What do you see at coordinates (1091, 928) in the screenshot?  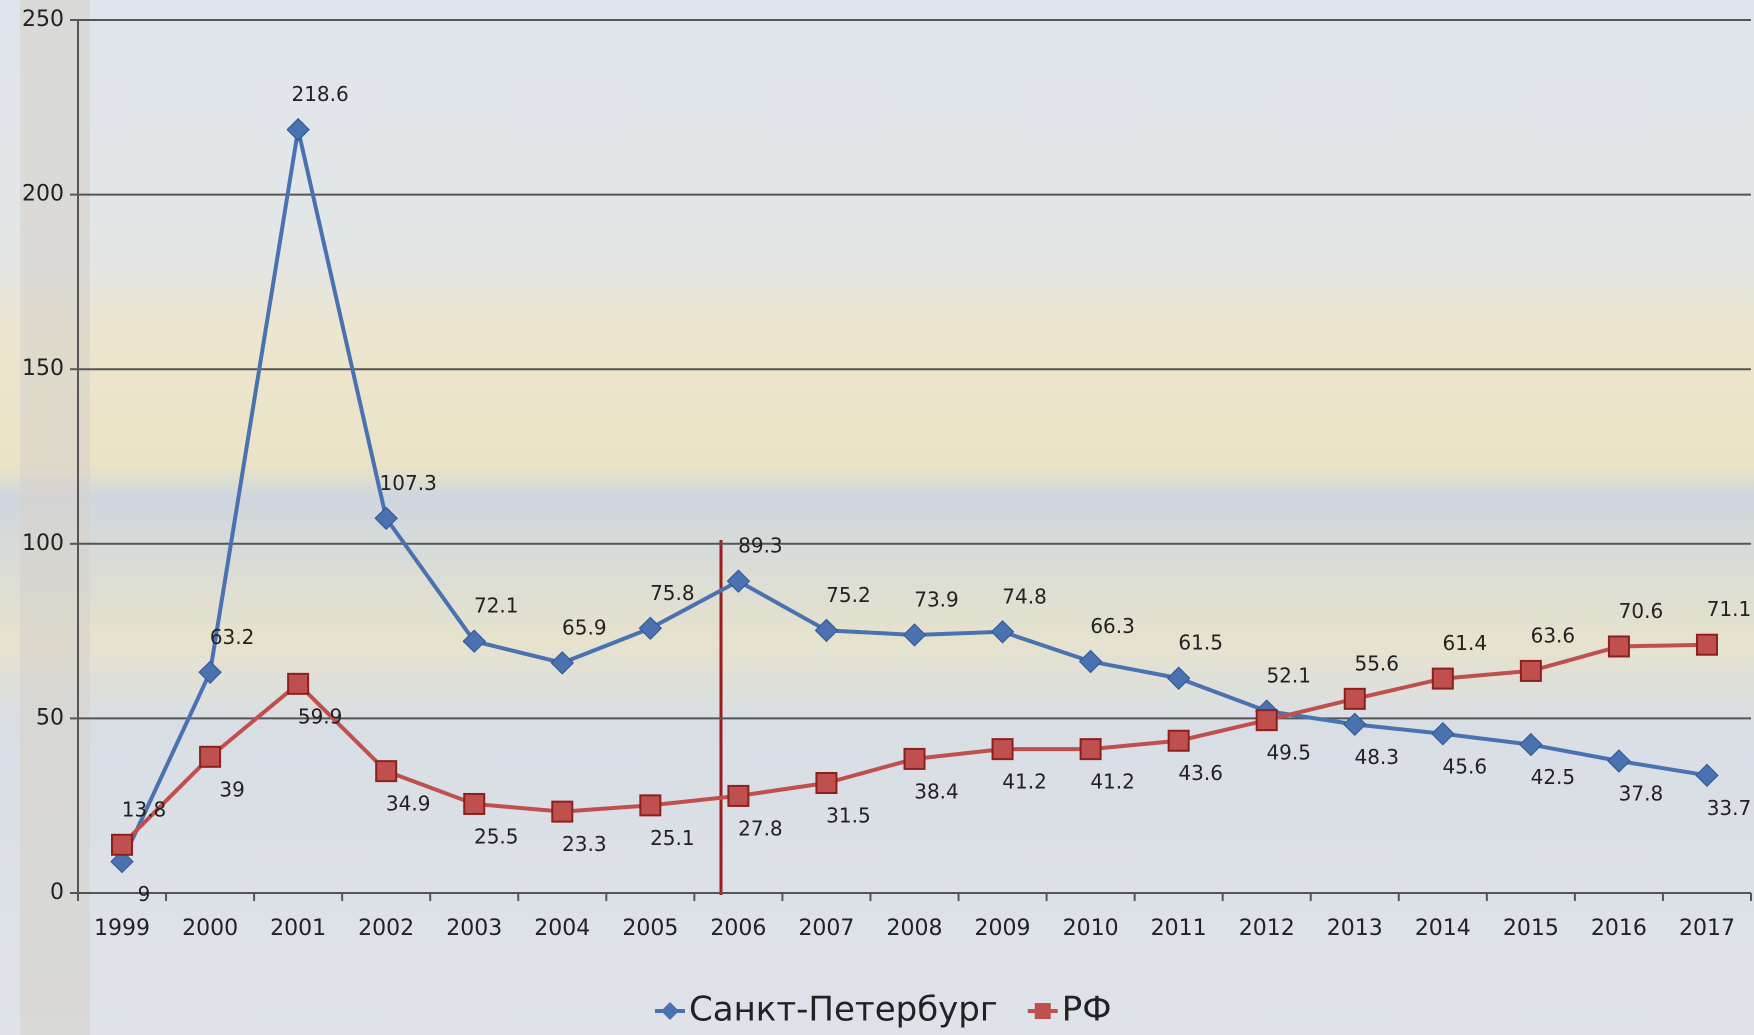 I see `x-tick-label: 2010` at bounding box center [1091, 928].